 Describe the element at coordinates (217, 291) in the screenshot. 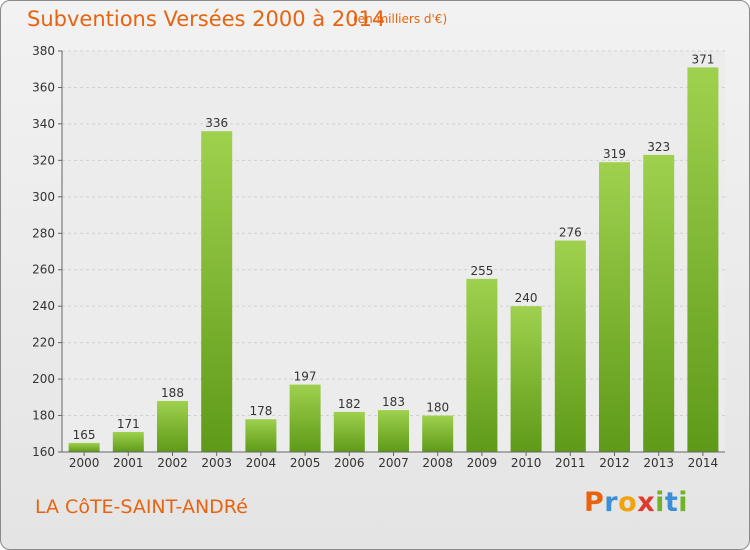

I see `bar-2003` at that location.